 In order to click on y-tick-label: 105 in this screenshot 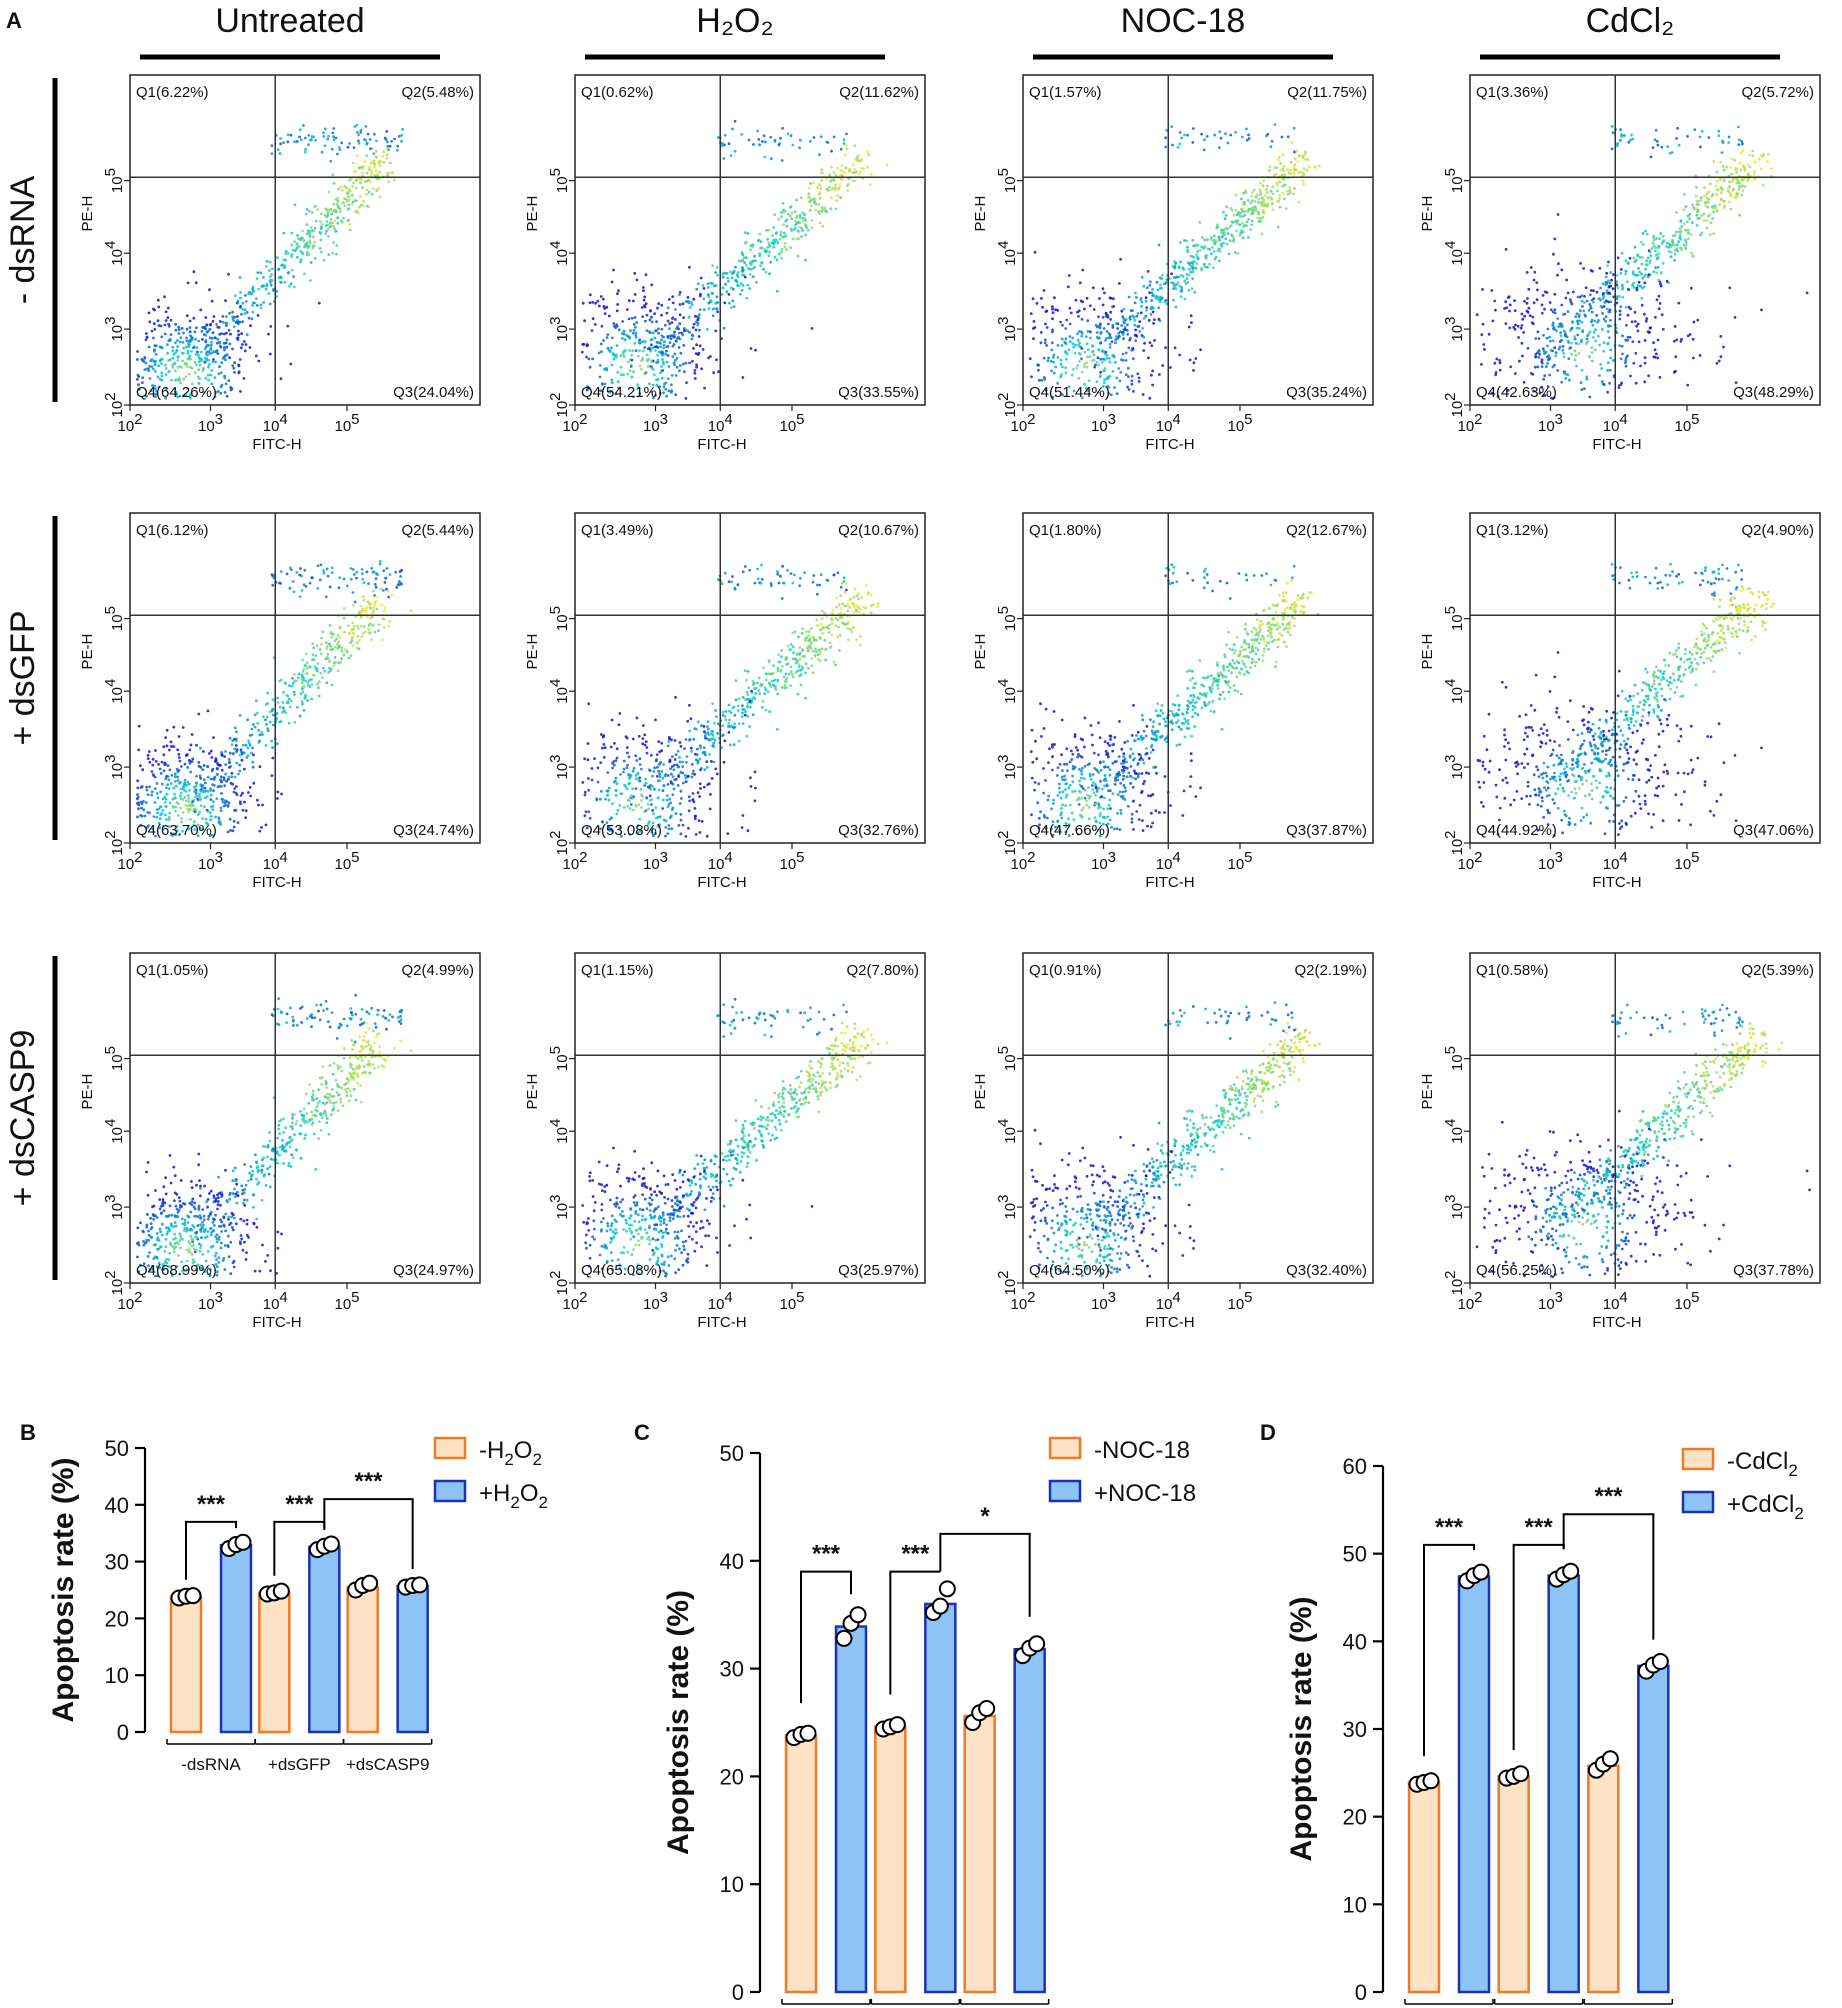, I will do `click(1007, 180)`.